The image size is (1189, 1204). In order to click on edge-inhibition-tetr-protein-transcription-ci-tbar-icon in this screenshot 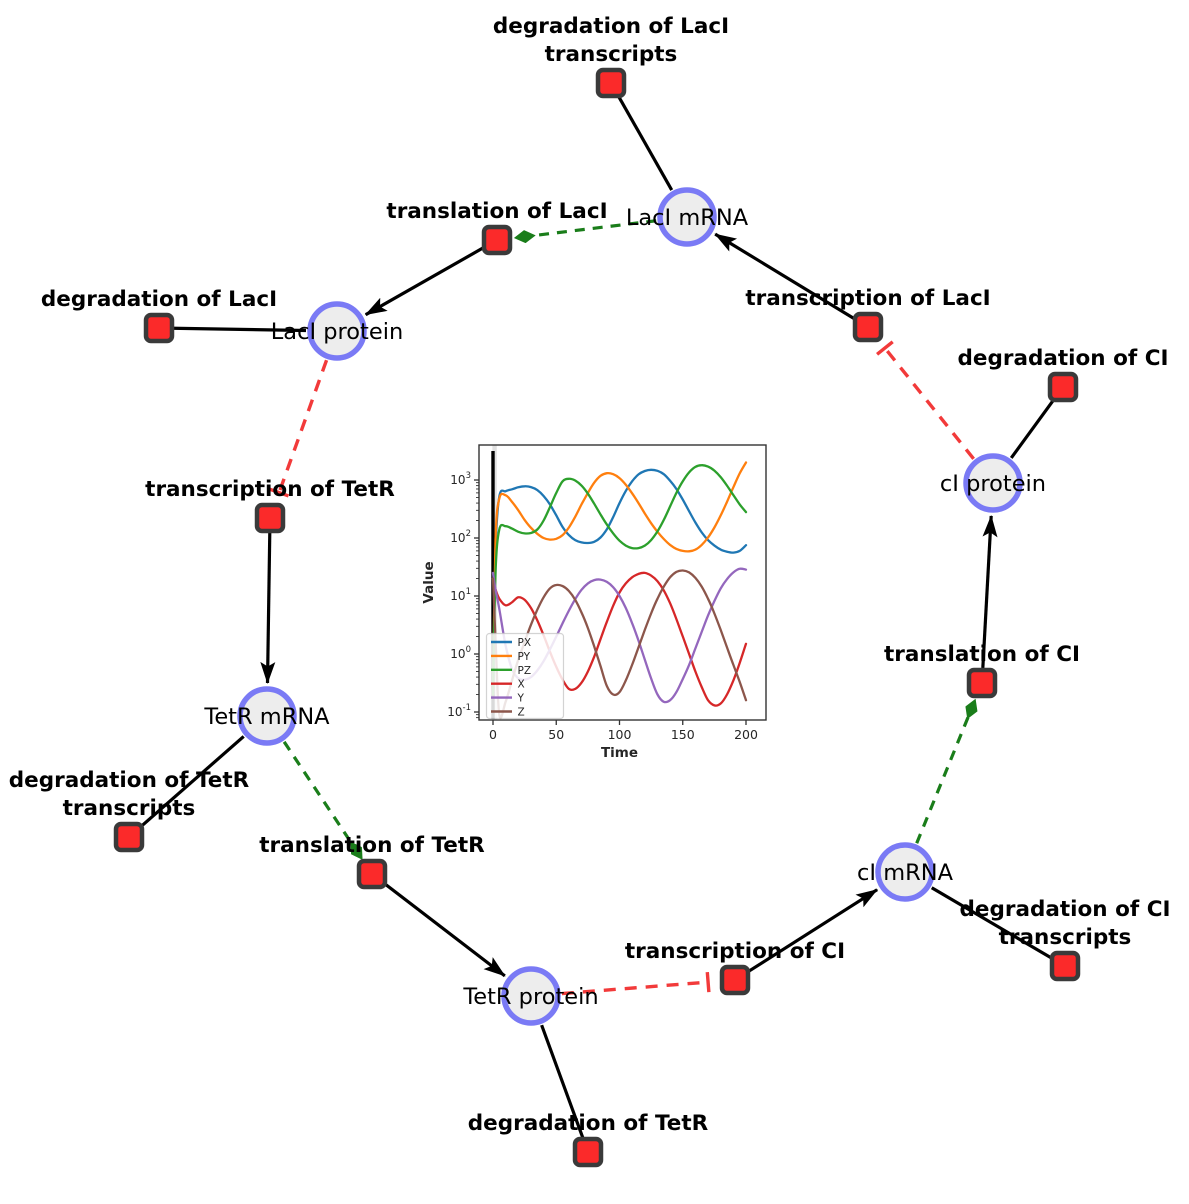, I will do `click(708, 982)`.